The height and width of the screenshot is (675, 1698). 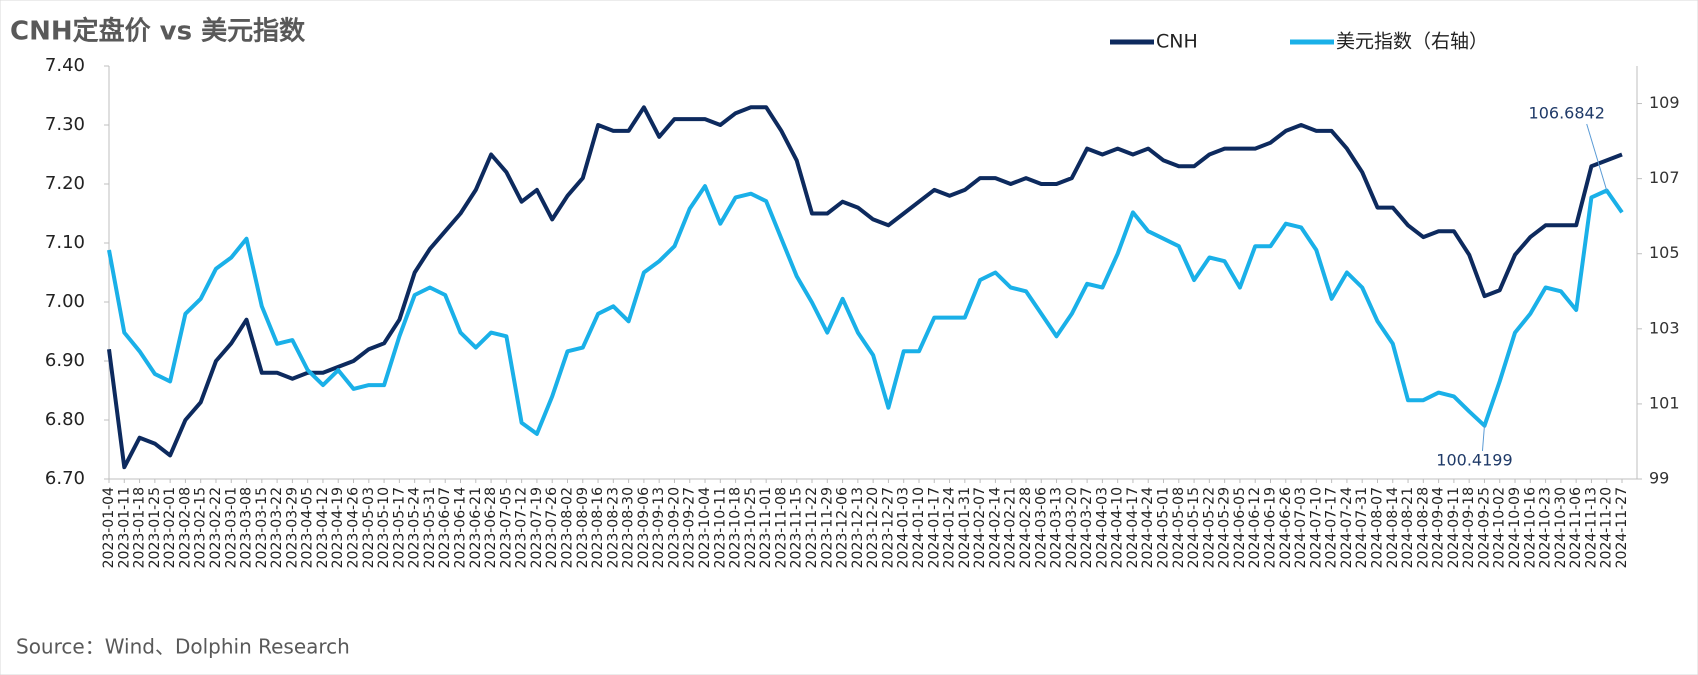 I want to click on x-tick-label: 2023-05-24, so click(x=415, y=527).